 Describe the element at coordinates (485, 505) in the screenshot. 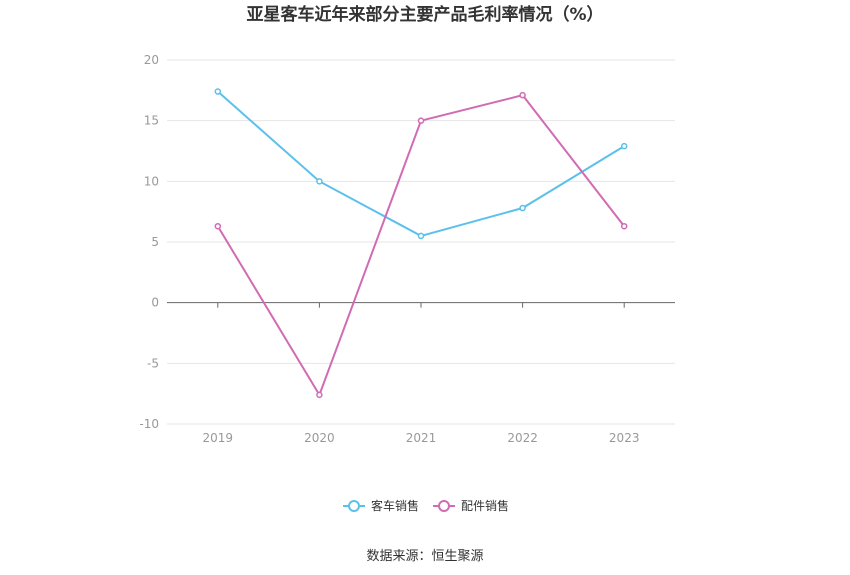

I see `legend-label: 配件销售` at that location.